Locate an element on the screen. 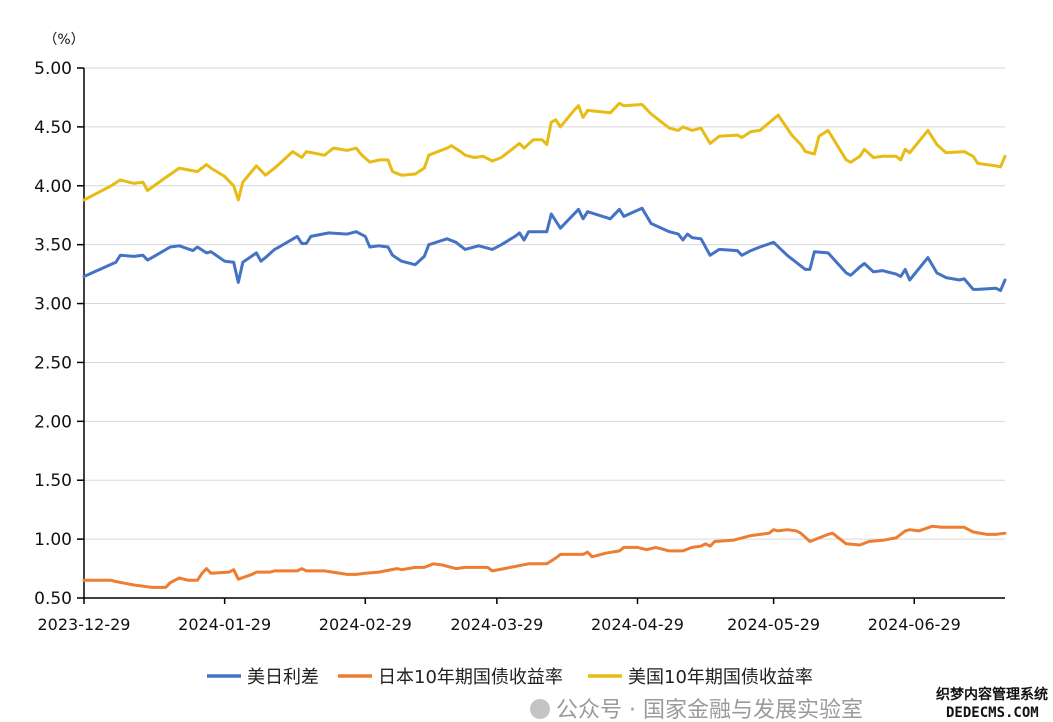 The image size is (1053, 722). watermark: 公众号 · 国家金融与发展实验室 织梦内容管理系统 DEDECMS.COM is located at coordinates (789, 704).